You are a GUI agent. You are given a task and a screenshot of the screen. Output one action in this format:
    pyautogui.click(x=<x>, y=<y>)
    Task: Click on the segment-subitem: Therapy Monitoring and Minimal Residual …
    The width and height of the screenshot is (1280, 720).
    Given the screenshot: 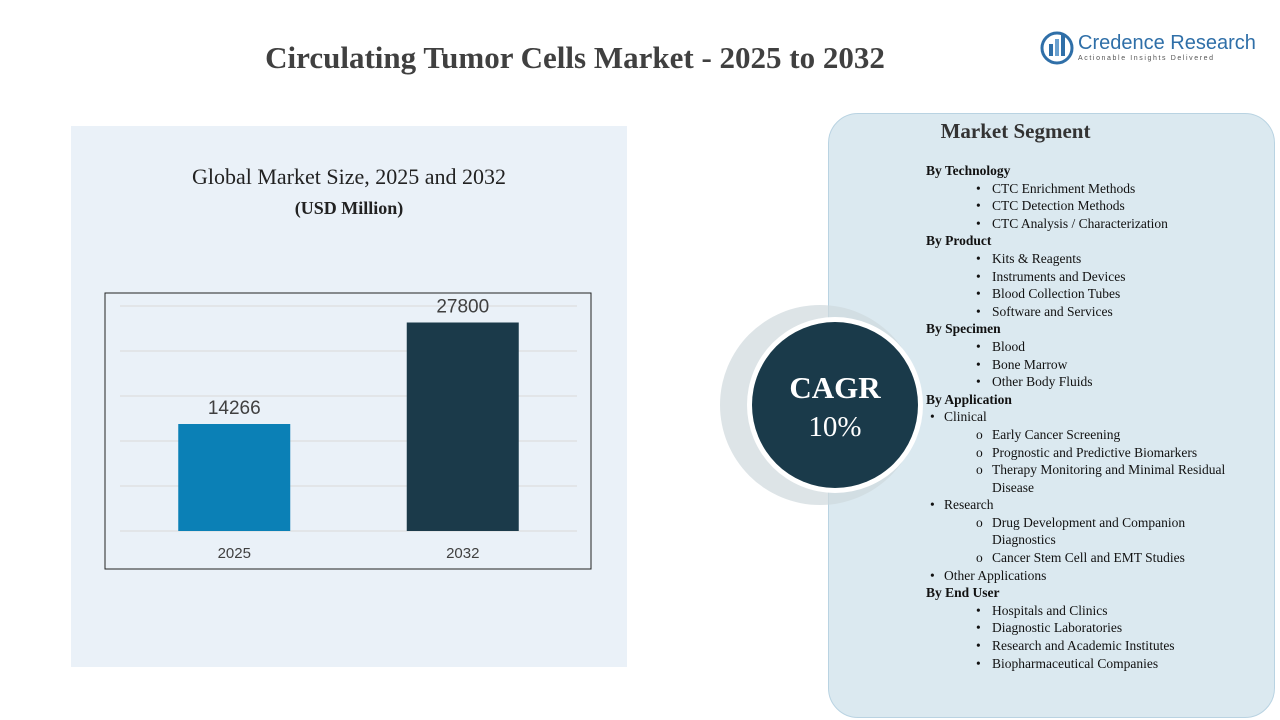 What is the action you would take?
    pyautogui.click(x=1109, y=478)
    